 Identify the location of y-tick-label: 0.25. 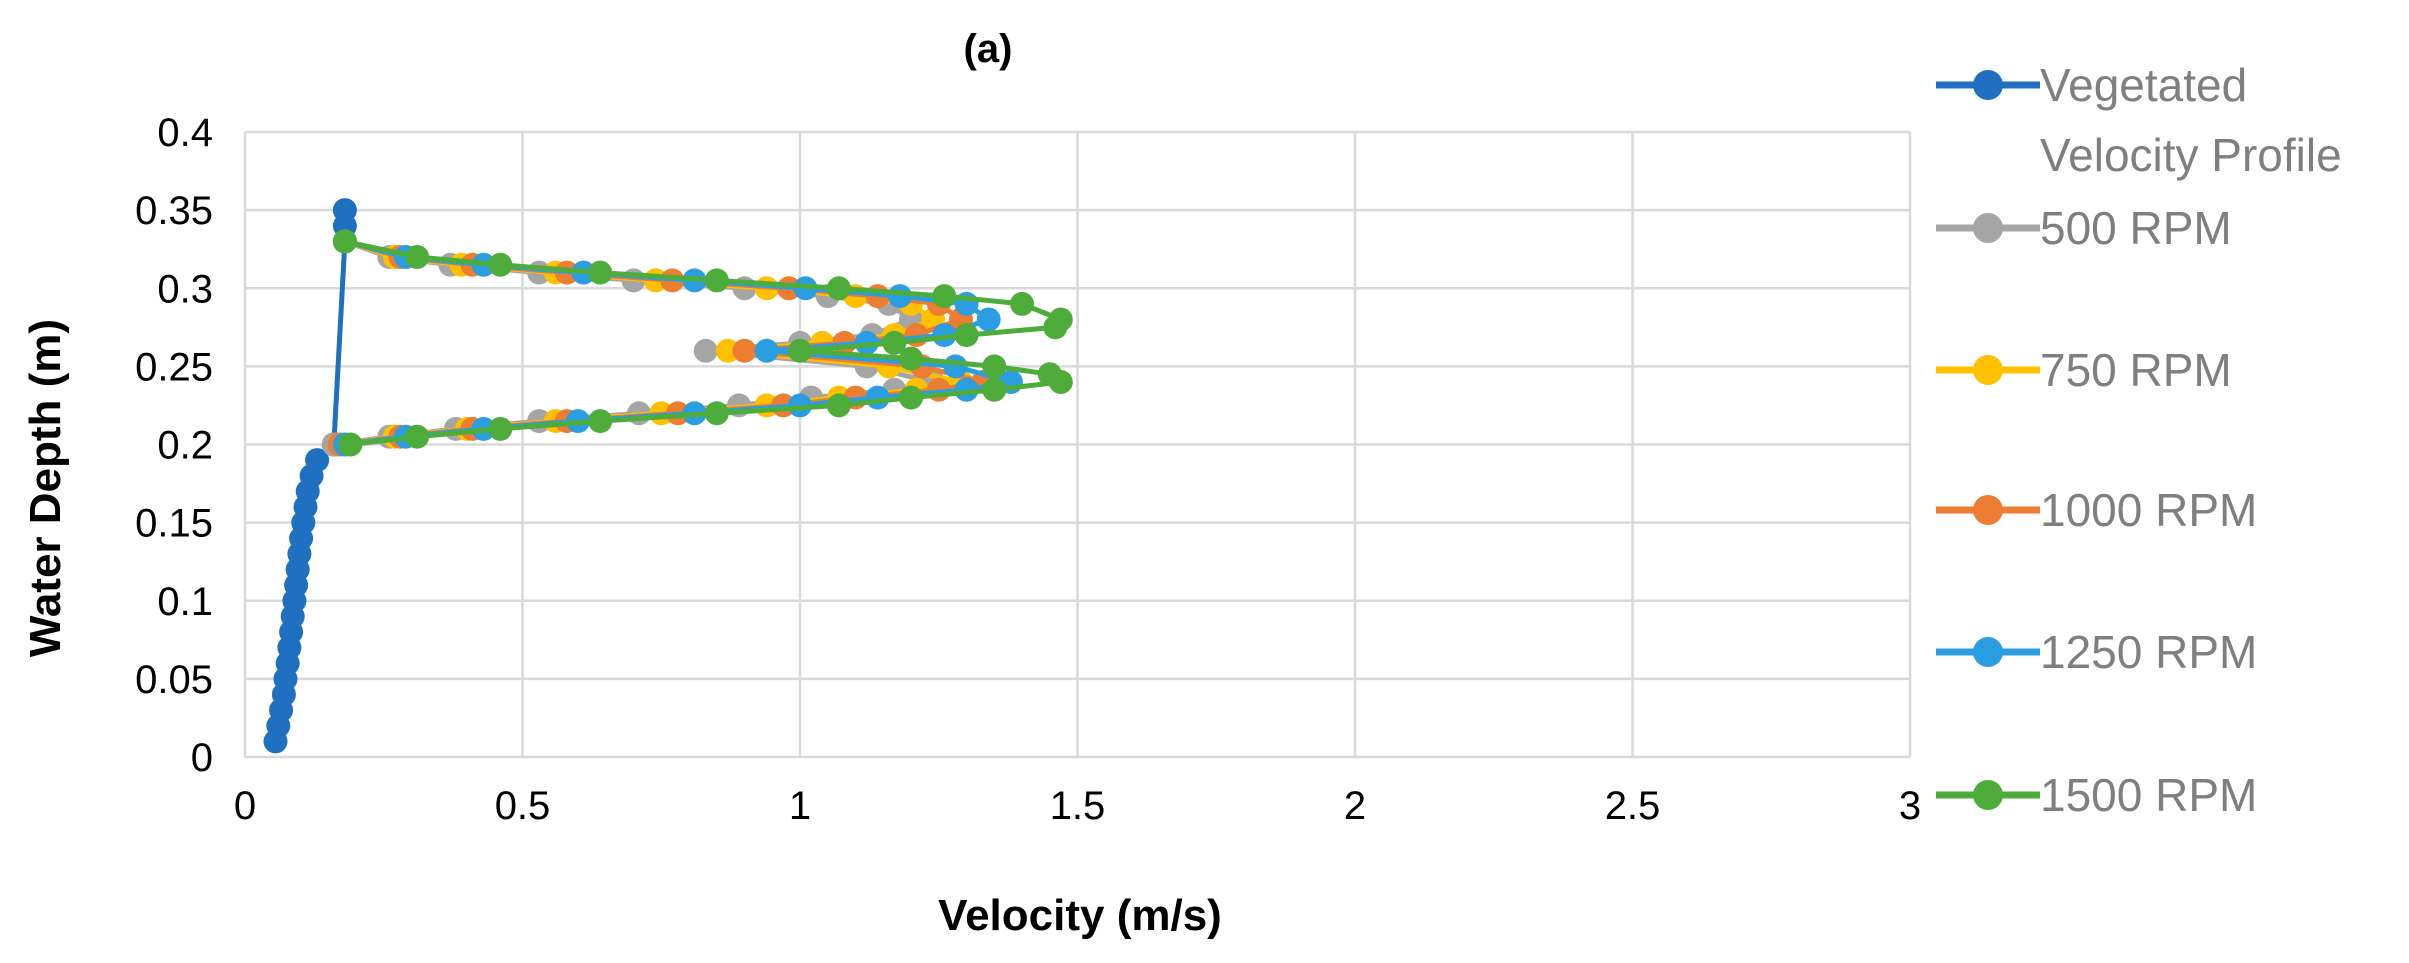
(174, 367).